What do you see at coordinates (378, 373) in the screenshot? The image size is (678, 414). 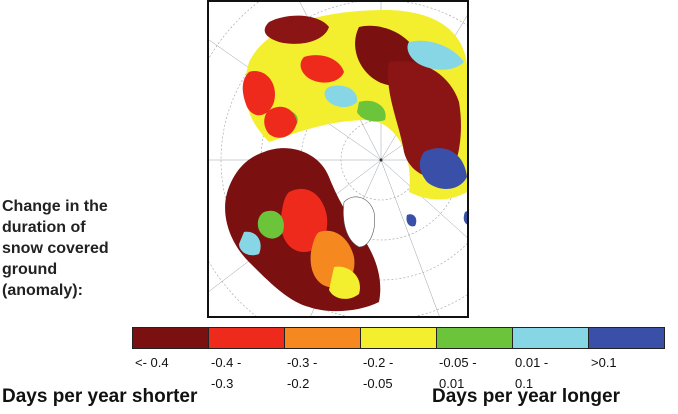 I see `legend-label: -0.2 - -0.05` at bounding box center [378, 373].